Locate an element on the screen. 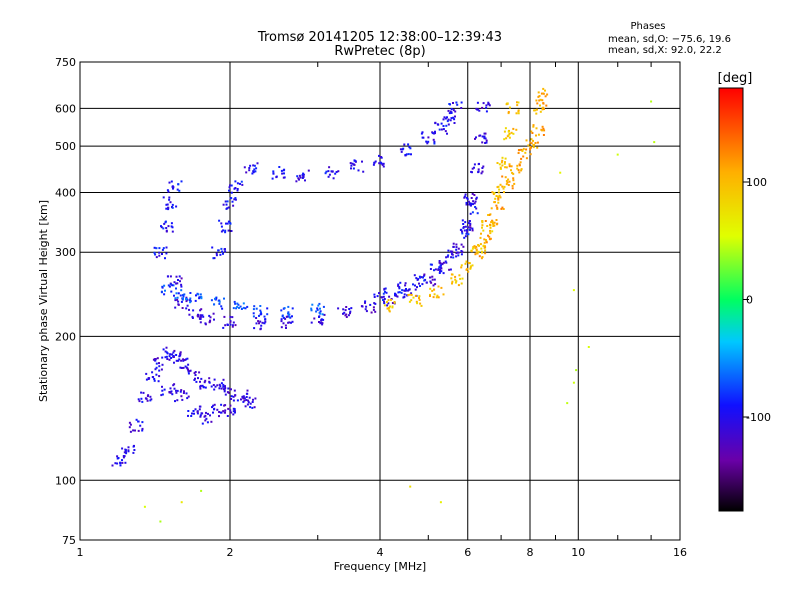  x-tick-label: 1 is located at coordinates (80, 552).